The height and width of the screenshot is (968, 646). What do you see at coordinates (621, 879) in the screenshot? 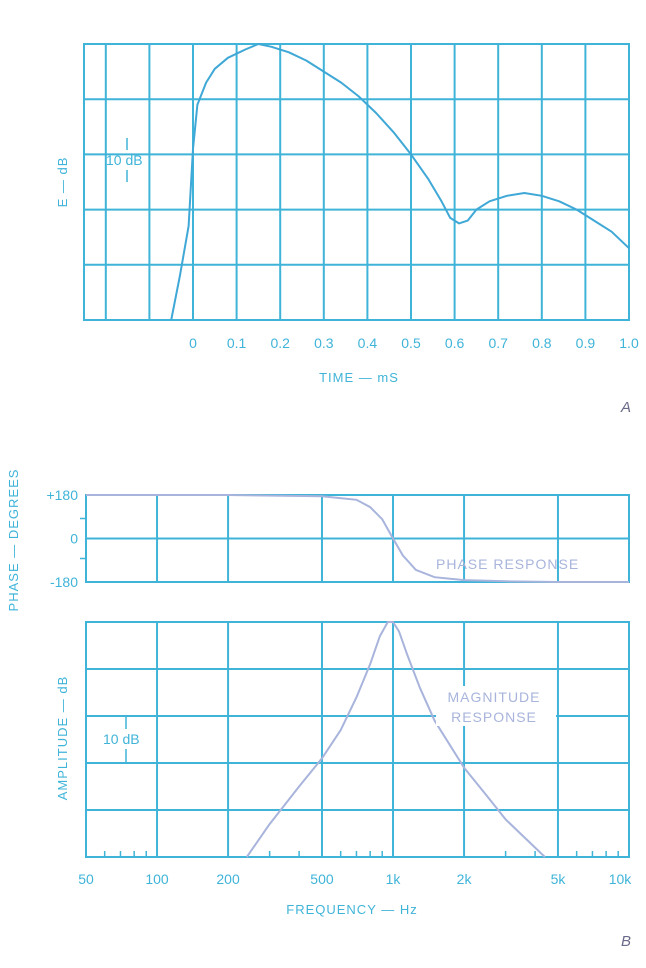
I see `frequency-tick-label: 10k` at bounding box center [621, 879].